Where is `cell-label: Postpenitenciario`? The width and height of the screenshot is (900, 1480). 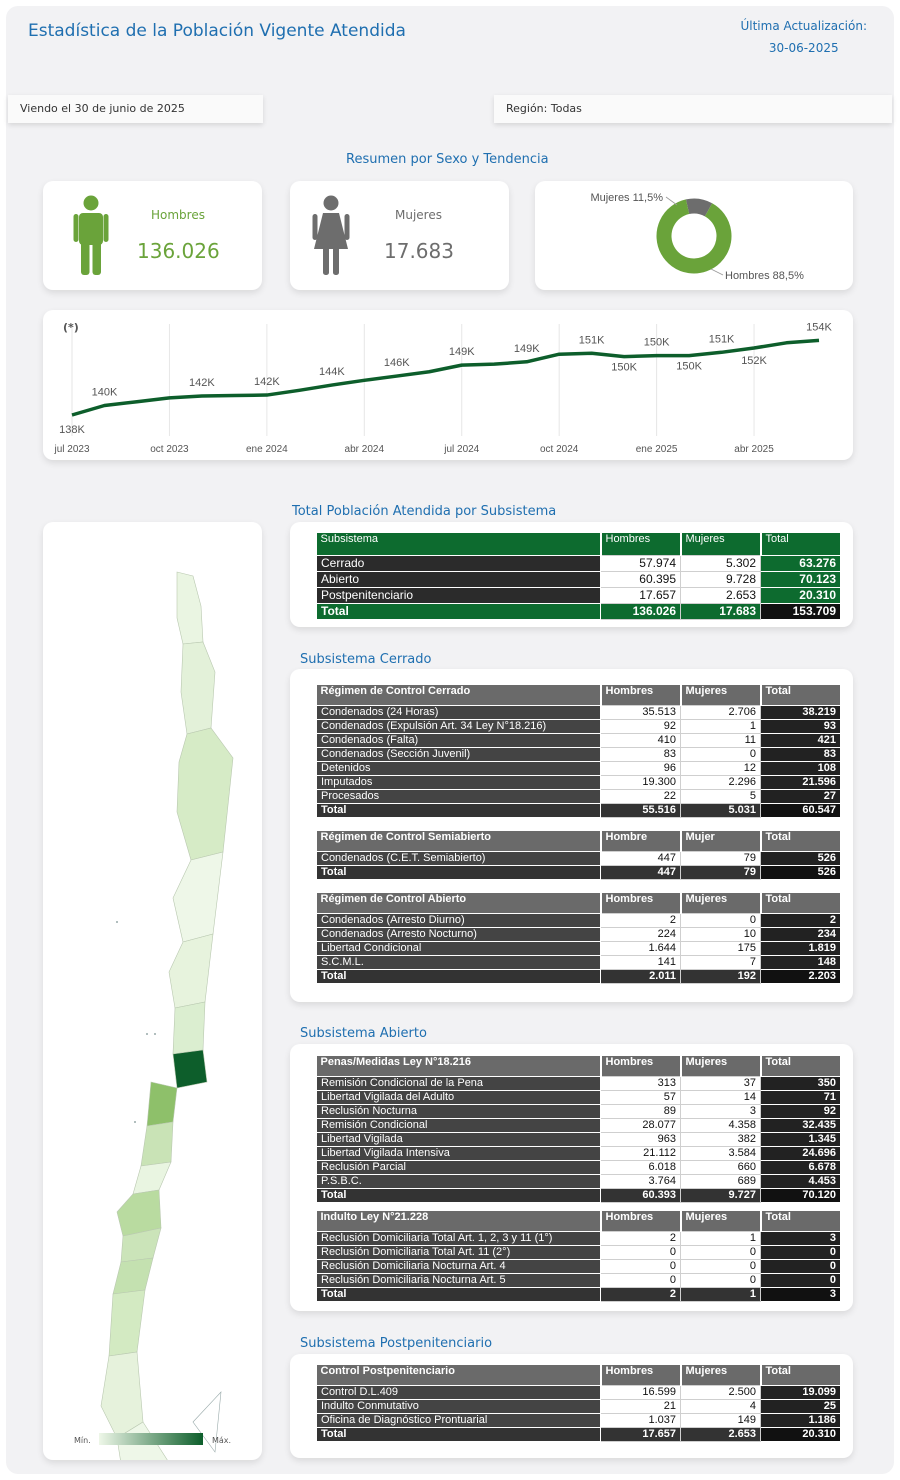 cell-label: Postpenitenciario is located at coordinates (458, 595).